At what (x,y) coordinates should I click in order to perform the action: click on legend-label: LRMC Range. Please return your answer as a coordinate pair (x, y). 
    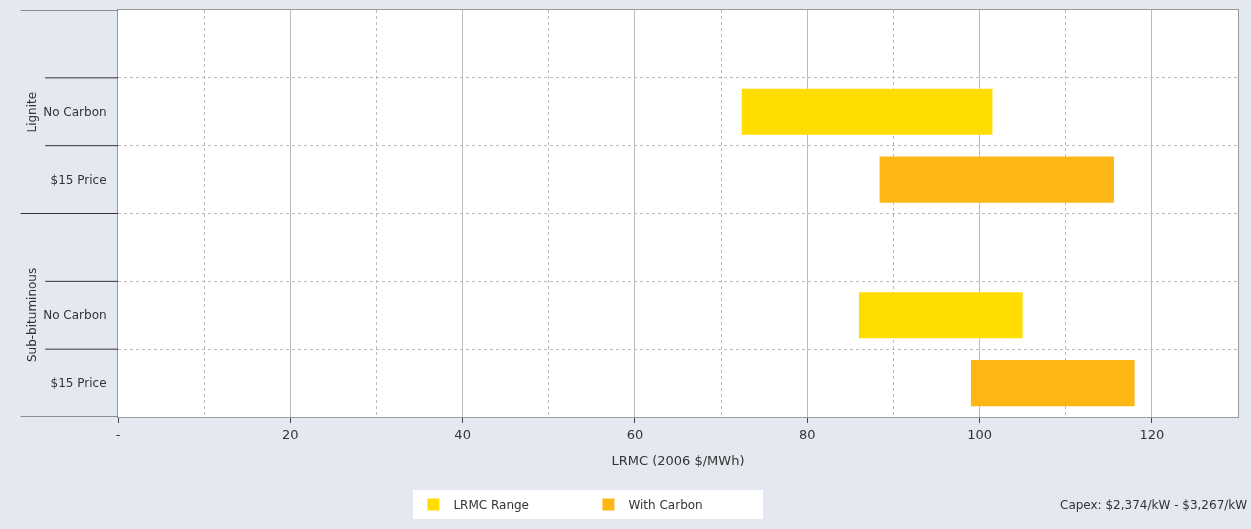
    Looking at the image, I should click on (491, 505).